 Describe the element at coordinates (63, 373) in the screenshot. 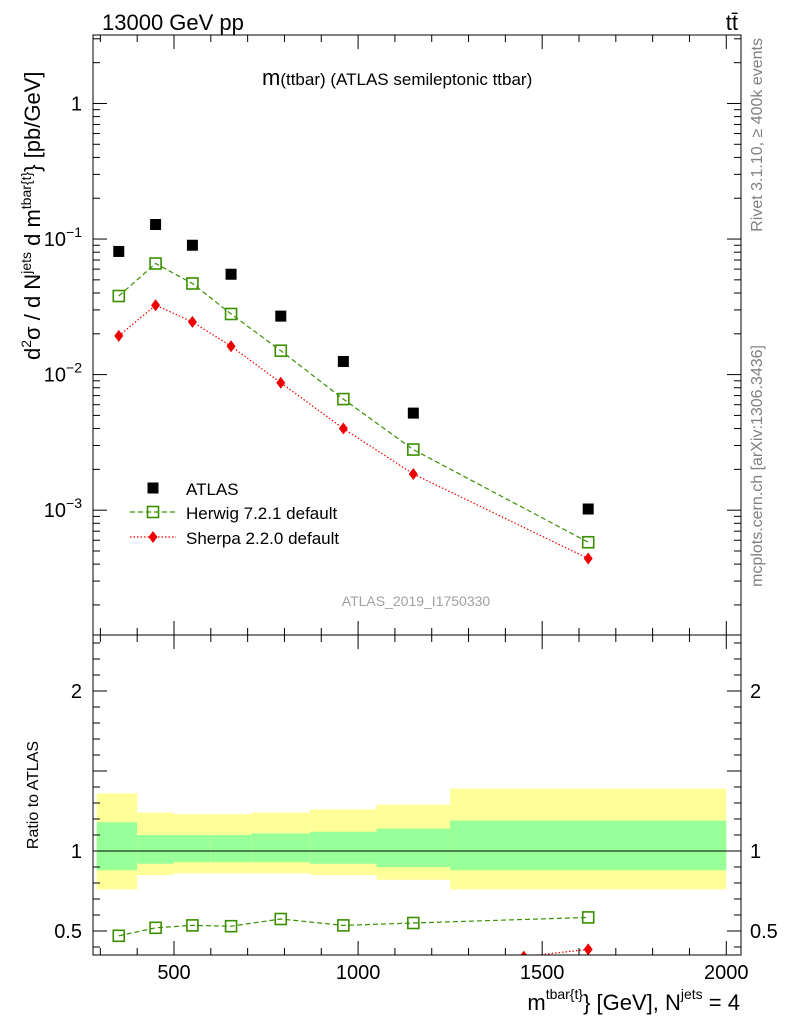

I see `y-tick-label: 10⁻²` at that location.